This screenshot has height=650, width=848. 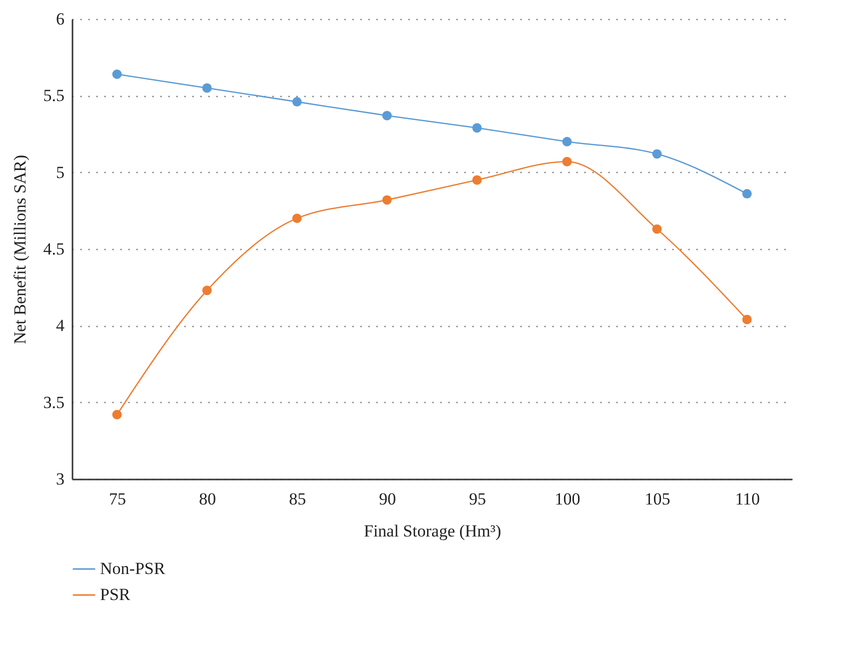 What do you see at coordinates (53, 402) in the screenshot?
I see `y-tick-label: 3.5` at bounding box center [53, 402].